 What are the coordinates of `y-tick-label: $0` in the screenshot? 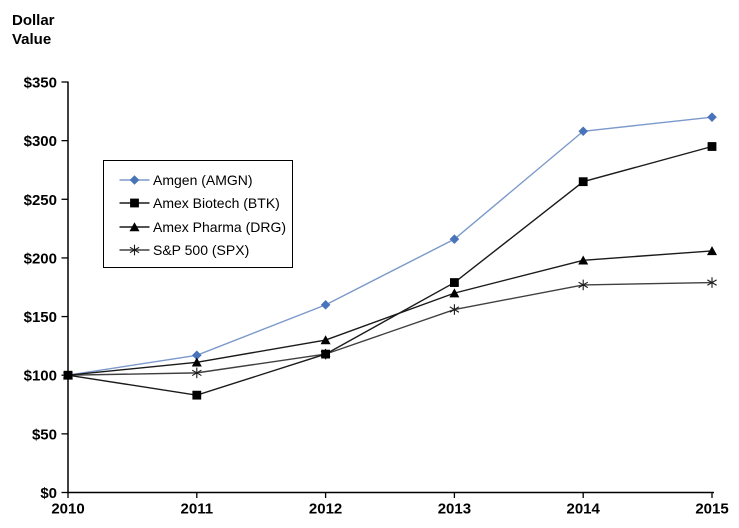 It's located at (48, 493).